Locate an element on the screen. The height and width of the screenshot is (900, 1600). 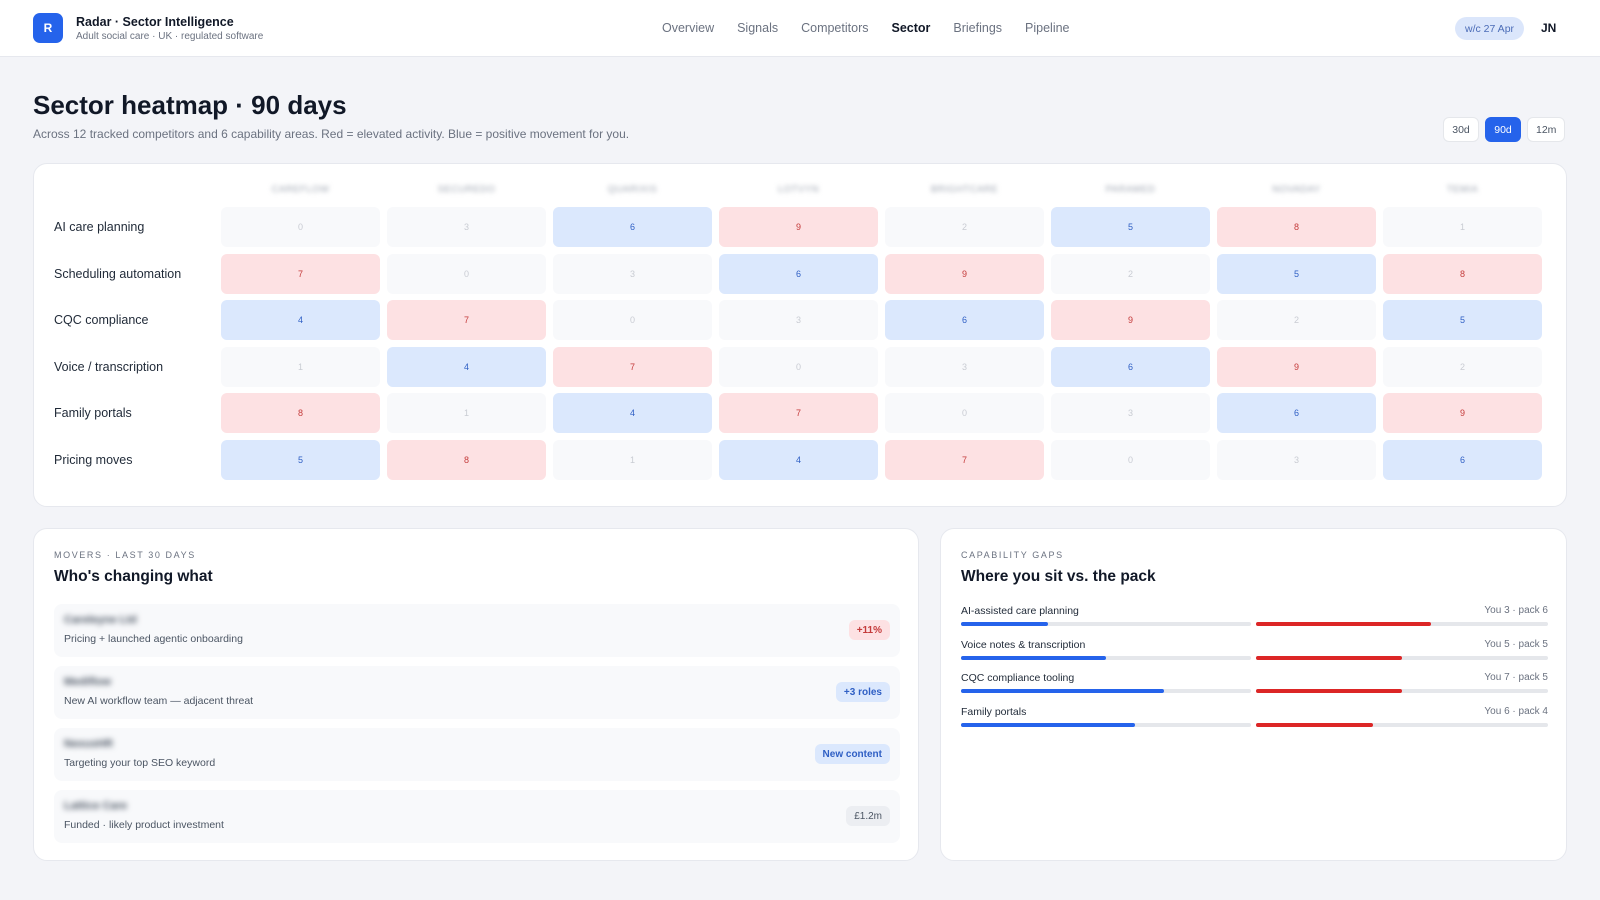
mover-name: NexusHR is located at coordinates (88, 744).